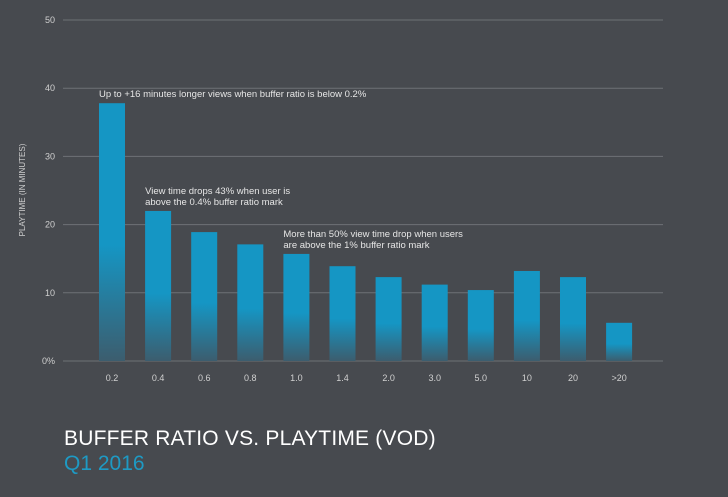 Image resolution: width=728 pixels, height=497 pixels. I want to click on chart-subtitle: Q1 2016, so click(104, 463).